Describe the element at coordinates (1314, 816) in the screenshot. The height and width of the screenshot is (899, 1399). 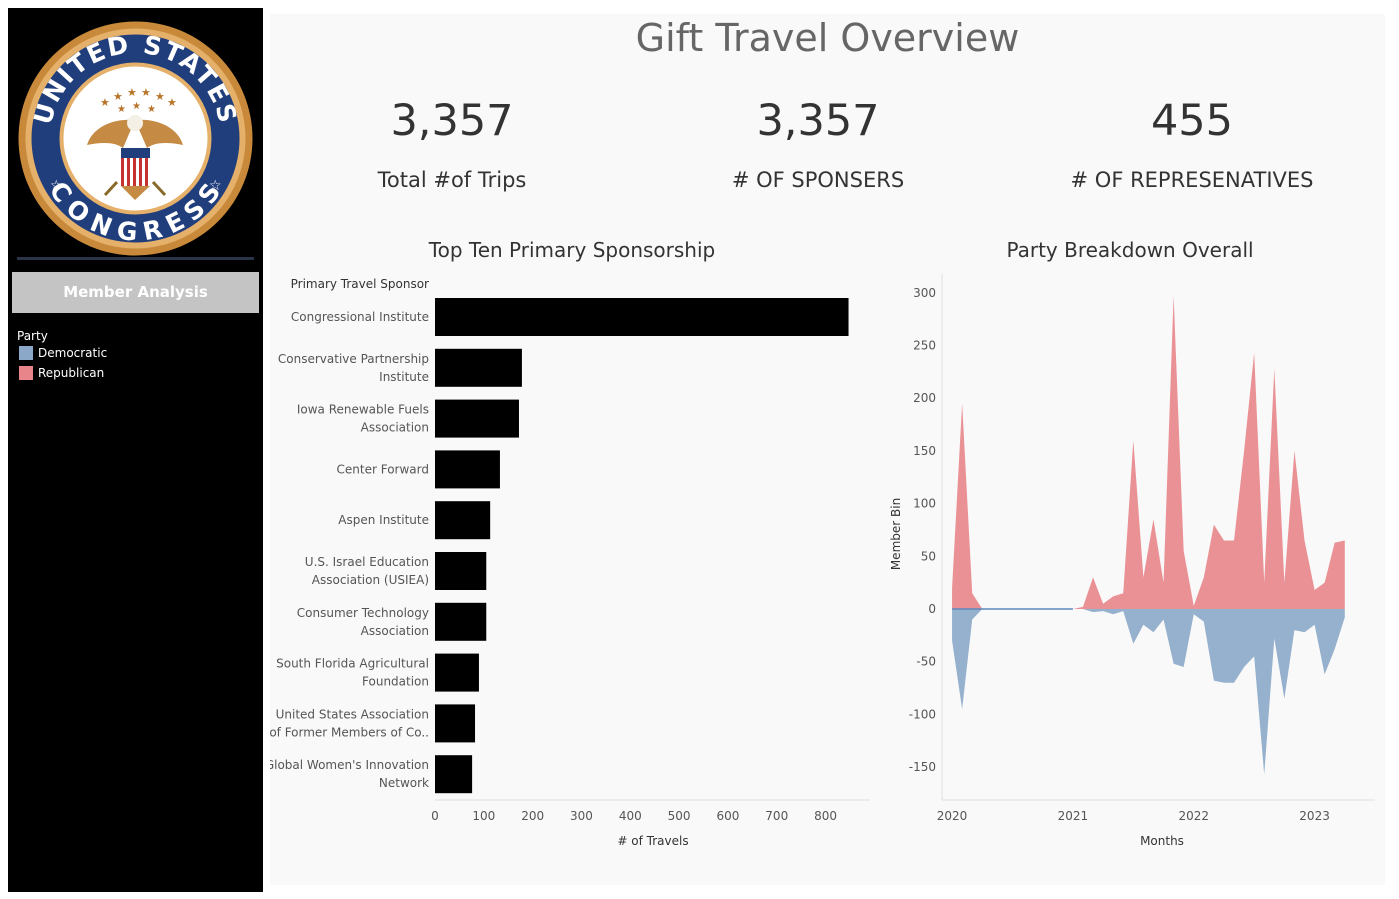
I see `x-tick-label: 2023` at that location.